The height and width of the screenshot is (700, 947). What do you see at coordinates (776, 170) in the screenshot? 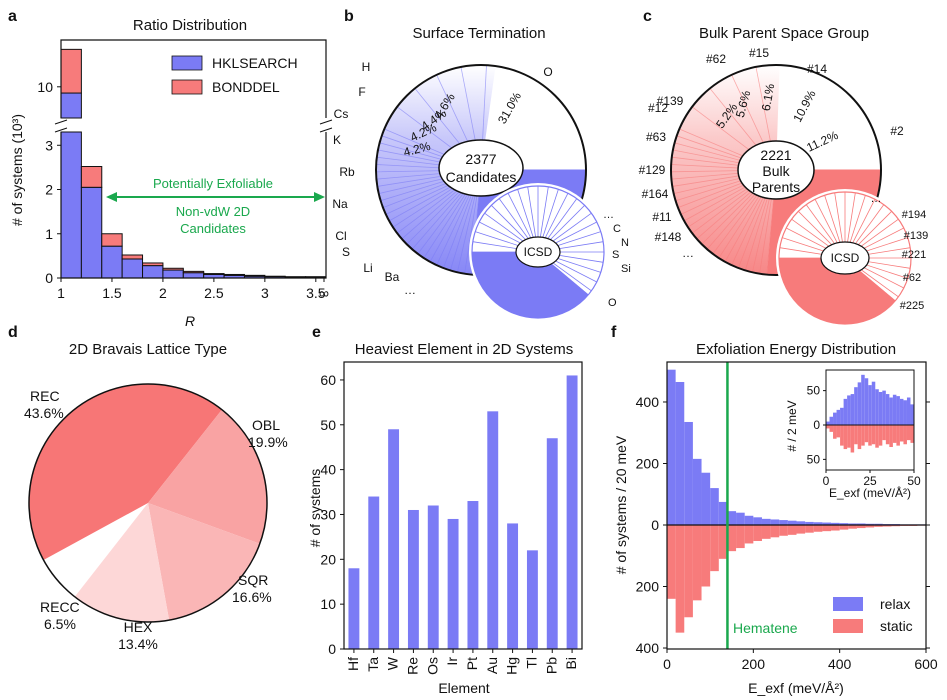
I see `panel-c-center-ellipse` at bounding box center [776, 170].